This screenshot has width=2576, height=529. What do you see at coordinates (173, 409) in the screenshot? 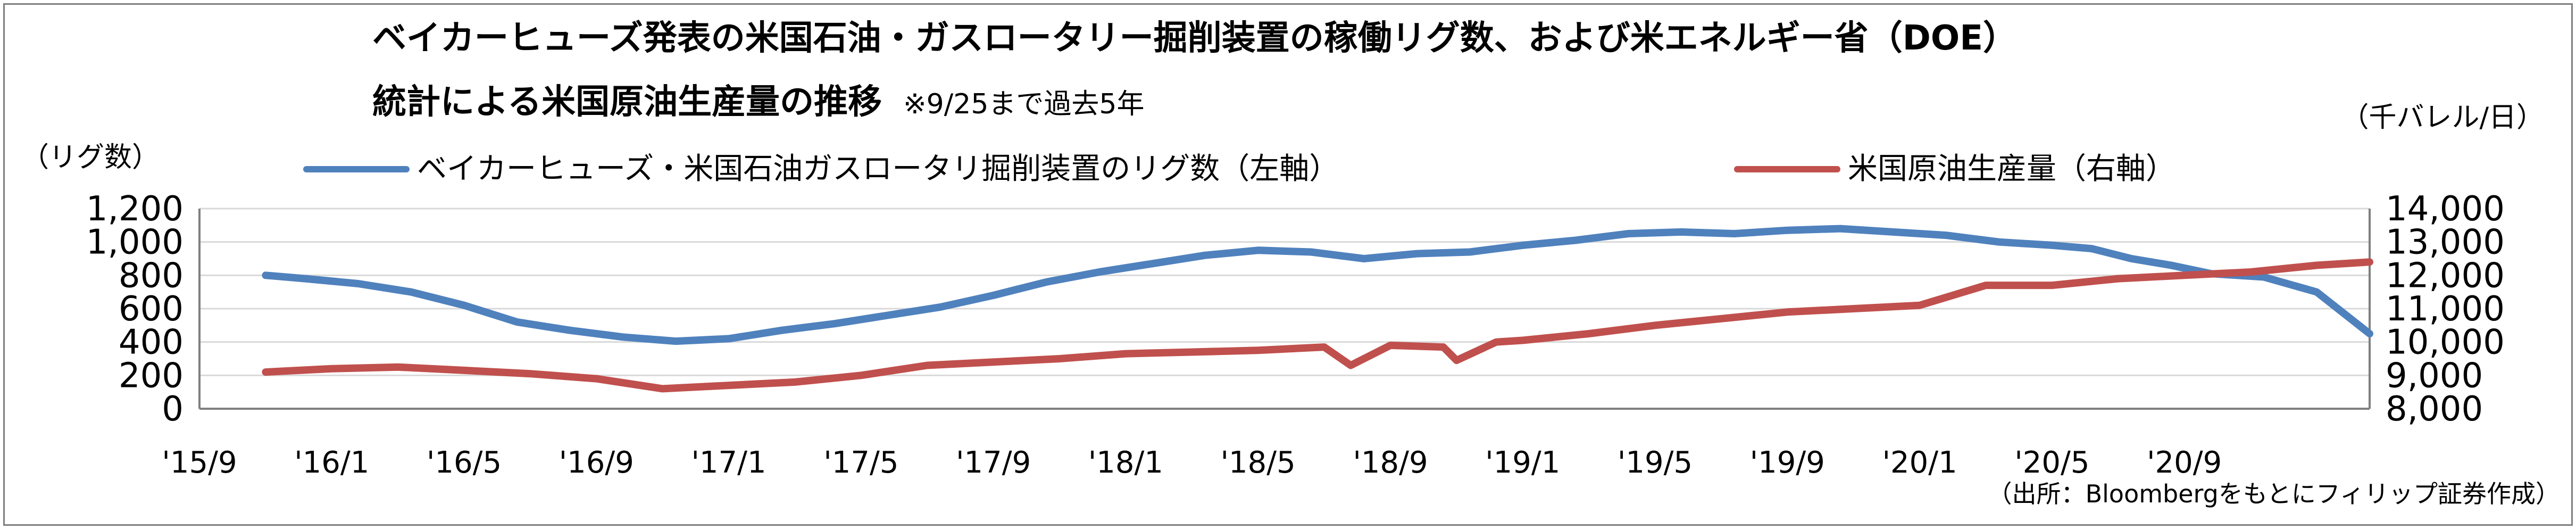
I see `left-axis-tick-0: 0` at bounding box center [173, 409].